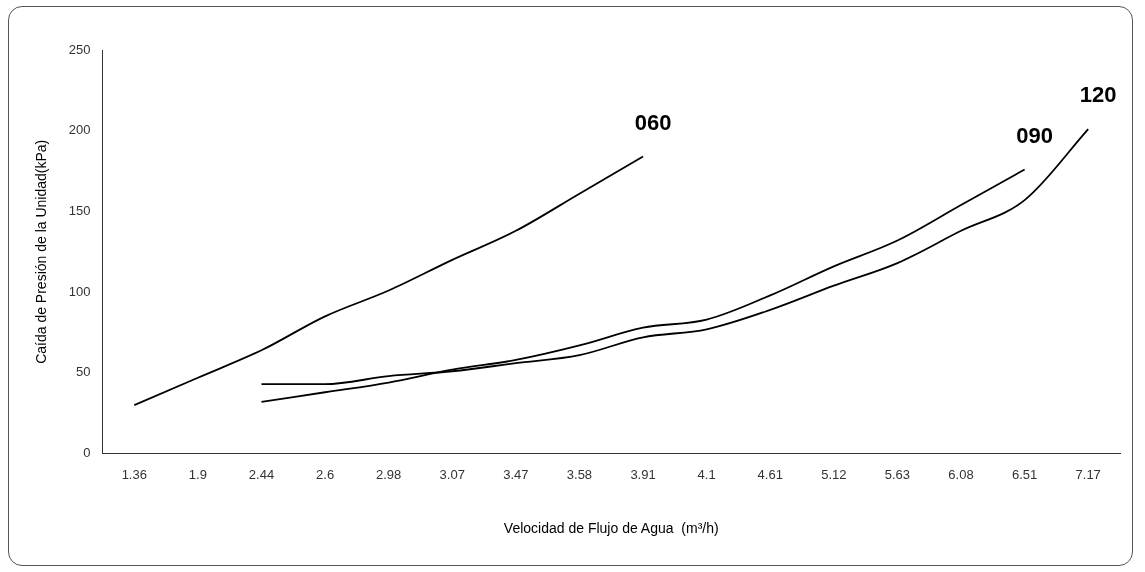  I want to click on x-axis-title: Velocidad de Flujo de Agua (m³/h), so click(611, 528).